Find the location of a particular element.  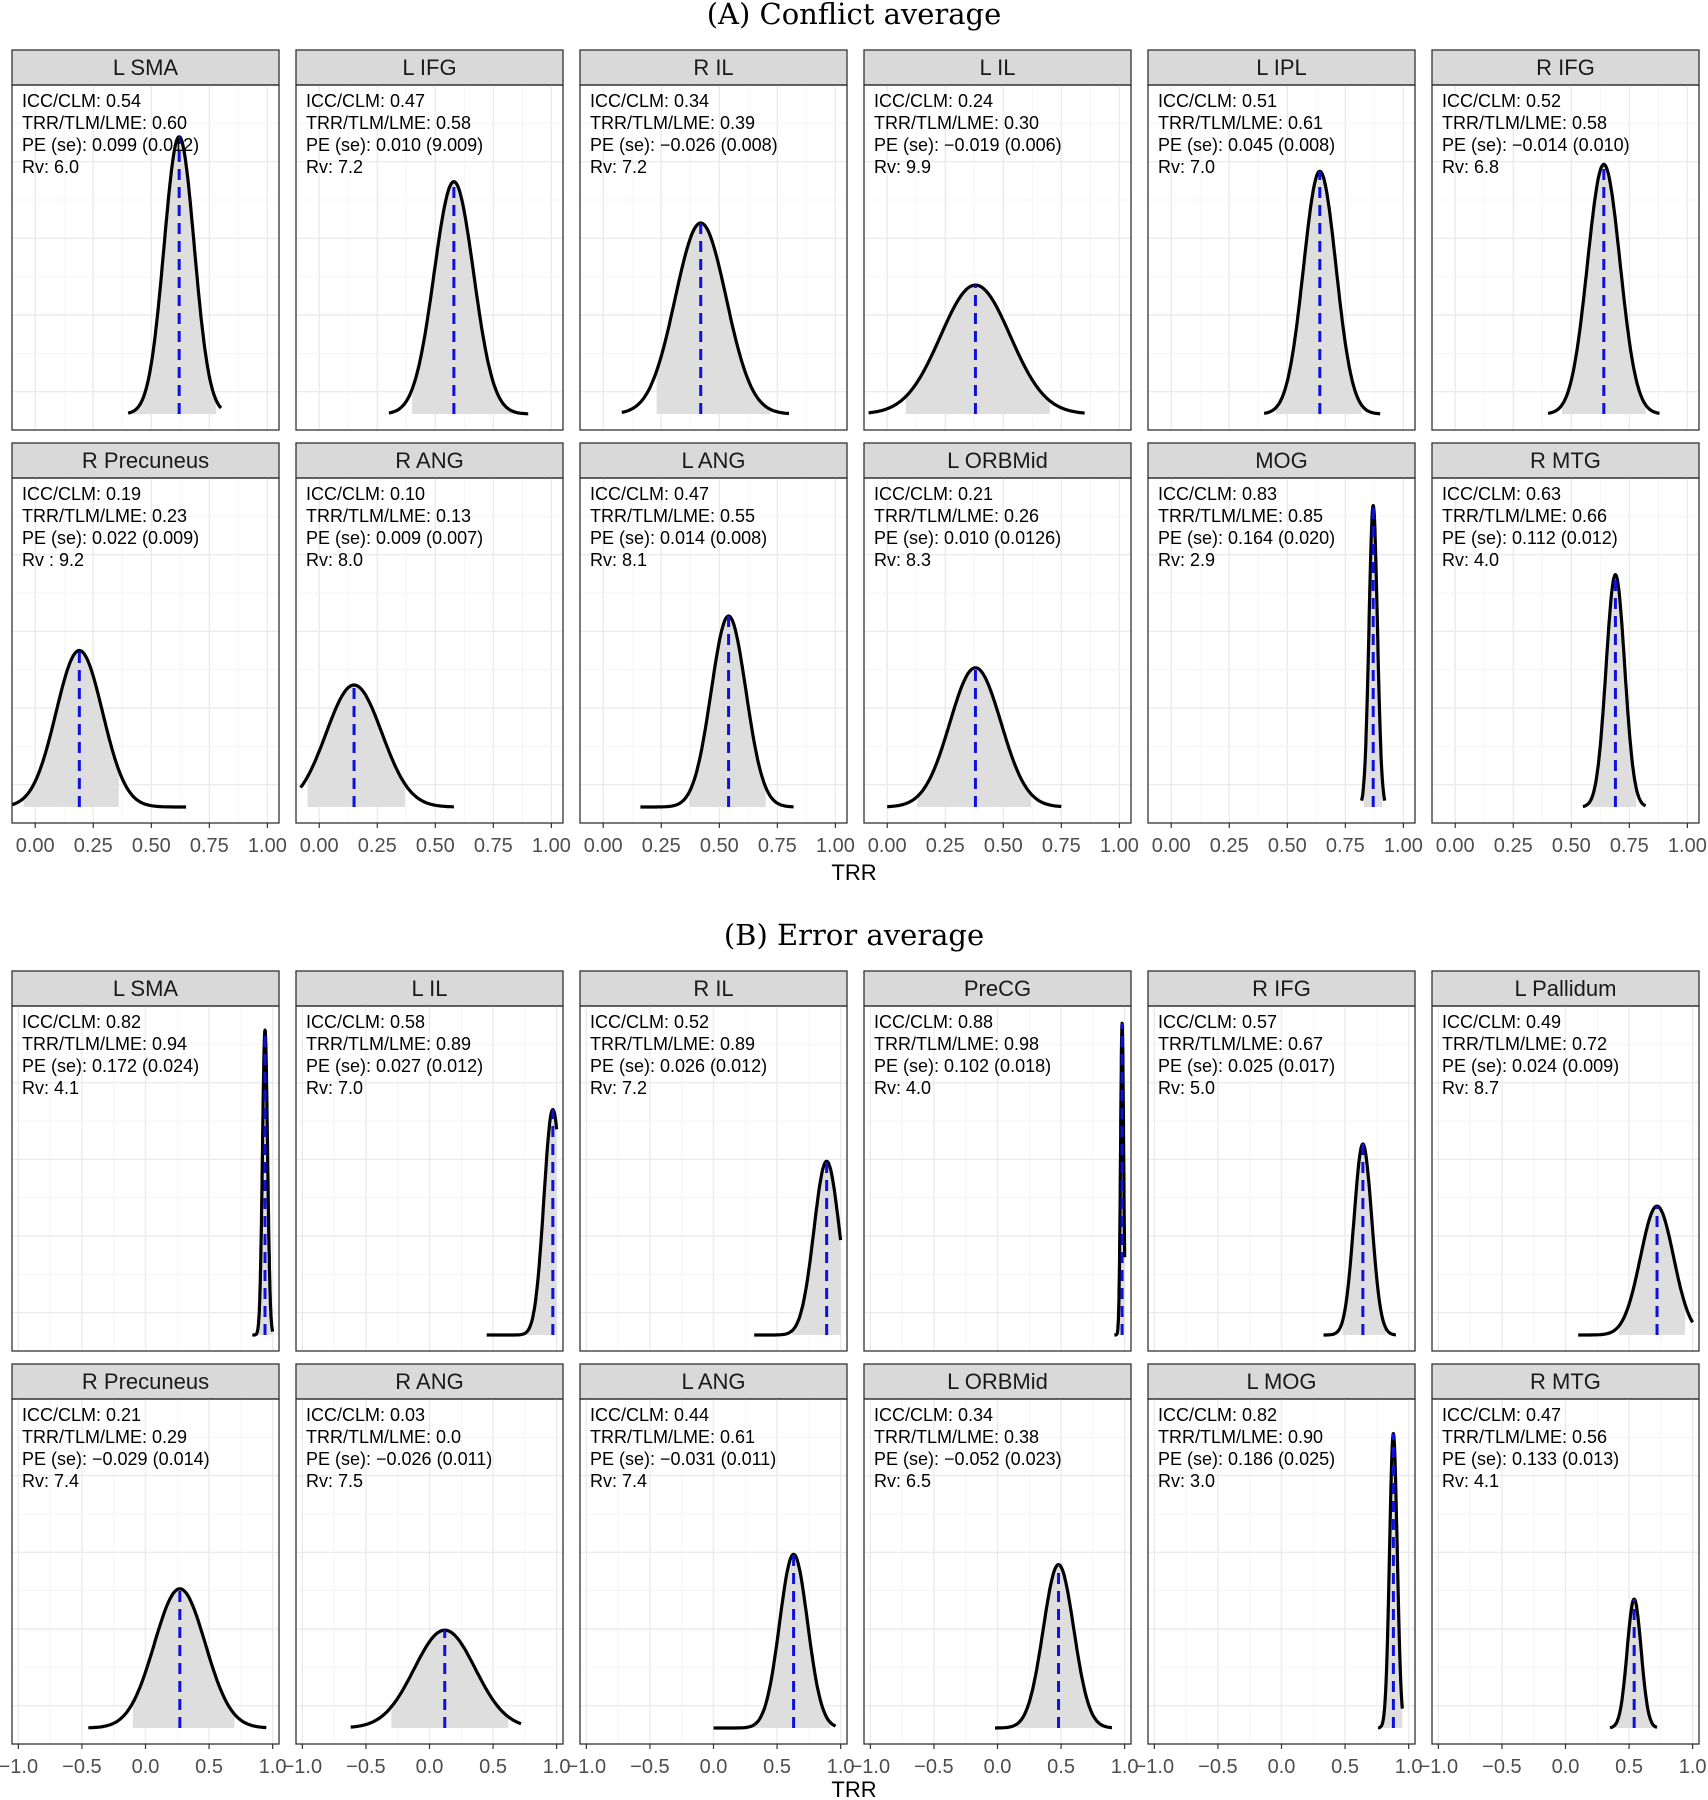

stat-line: Rv: 9.9 is located at coordinates (902, 167).